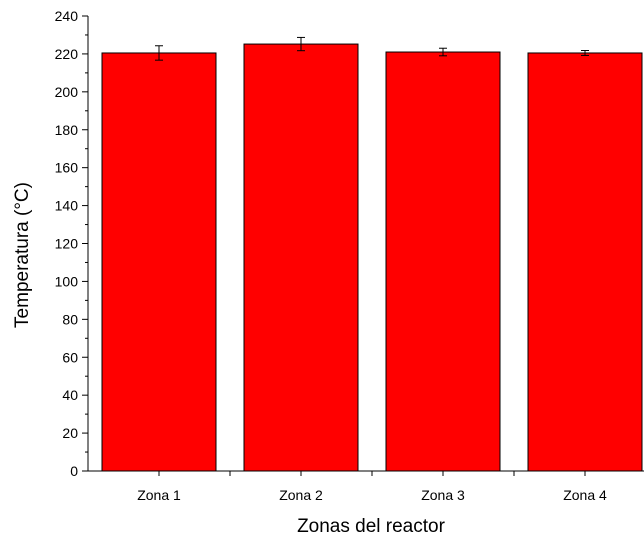 This screenshot has height=535, width=644. Describe the element at coordinates (70, 357) in the screenshot. I see `y-tick-label: 60` at that location.